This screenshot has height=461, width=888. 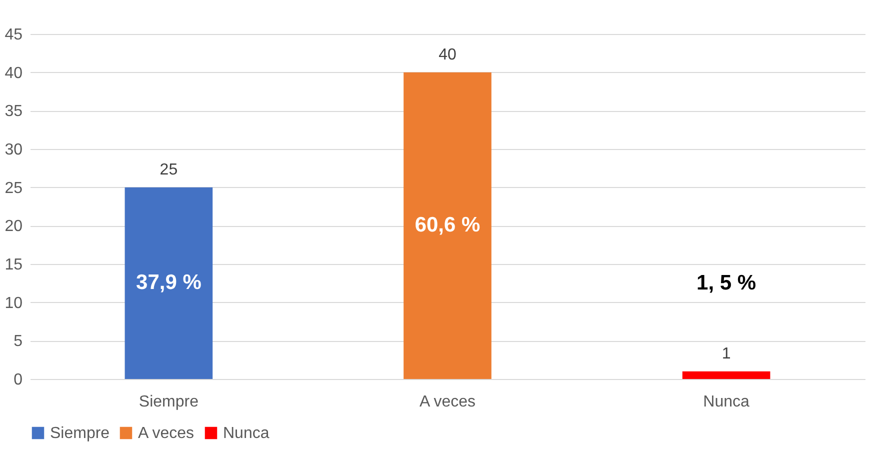 I want to click on x-tick-label: A veces, so click(x=447, y=402).